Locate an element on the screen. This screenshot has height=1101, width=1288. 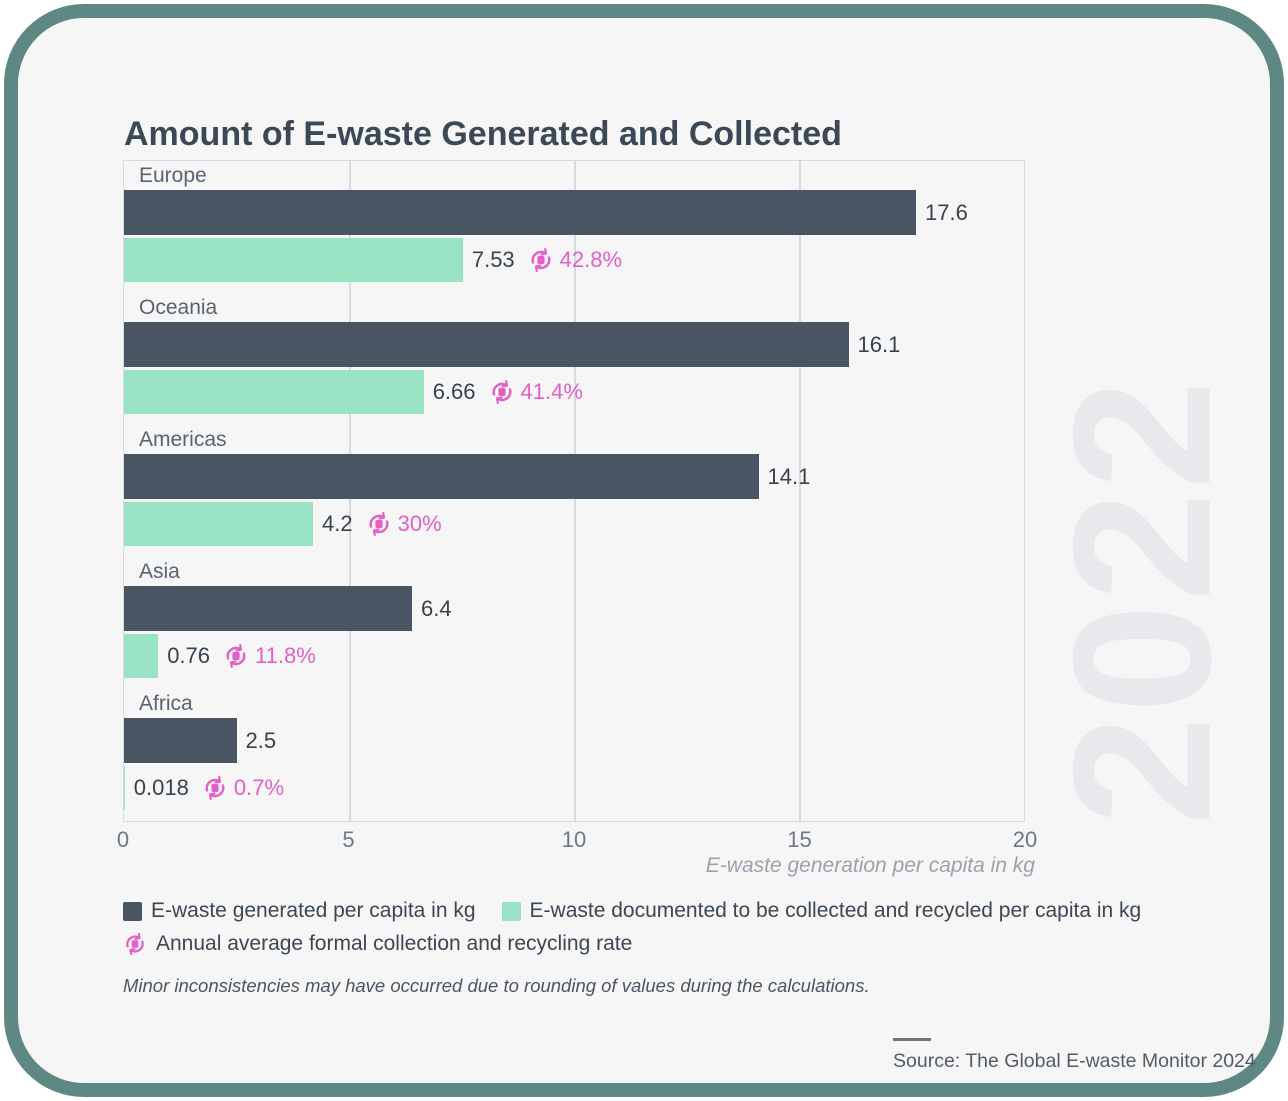
generated-bar-row: 16.1 is located at coordinates (574, 344).